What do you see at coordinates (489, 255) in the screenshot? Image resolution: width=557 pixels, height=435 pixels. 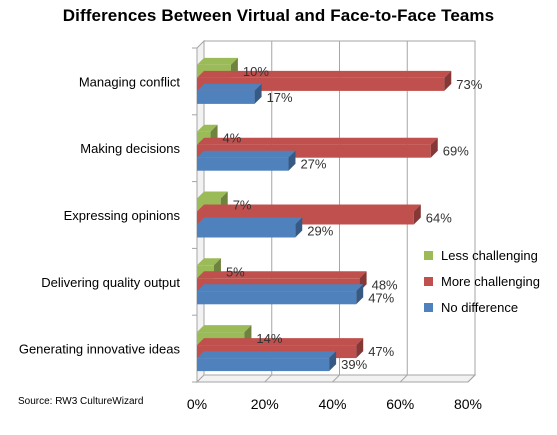 I see `legend-label: Less challenging` at bounding box center [489, 255].